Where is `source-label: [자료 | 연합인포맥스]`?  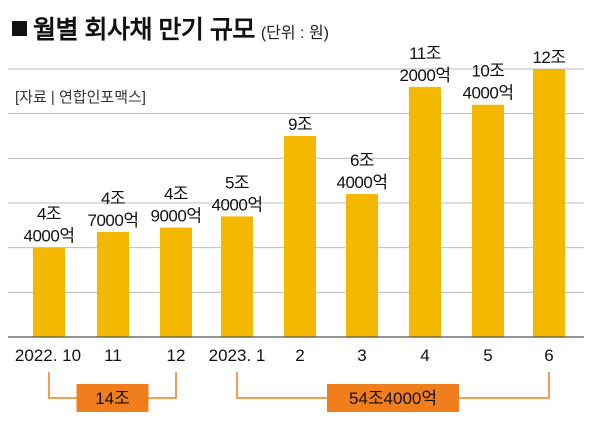
source-label: [자료 | 연합인포맥스] is located at coordinates (80, 97).